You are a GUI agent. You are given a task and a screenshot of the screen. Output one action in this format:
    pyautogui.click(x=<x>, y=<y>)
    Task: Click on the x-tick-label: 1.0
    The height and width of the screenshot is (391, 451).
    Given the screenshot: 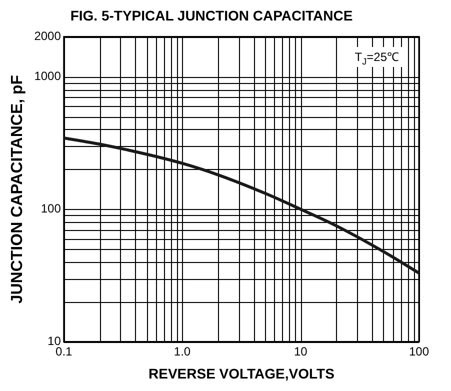 What is the action you would take?
    pyautogui.click(x=182, y=351)
    